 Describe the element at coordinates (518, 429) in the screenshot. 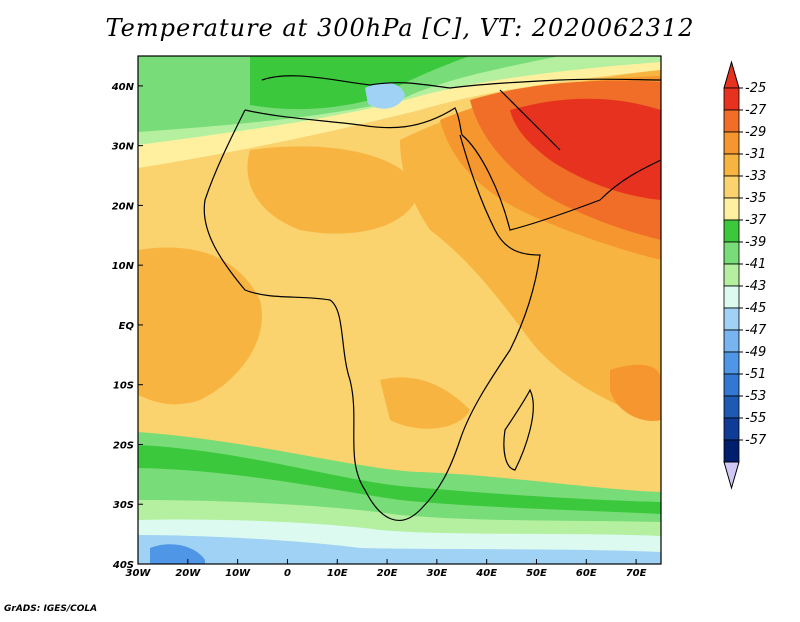

I see `madagascar` at that location.